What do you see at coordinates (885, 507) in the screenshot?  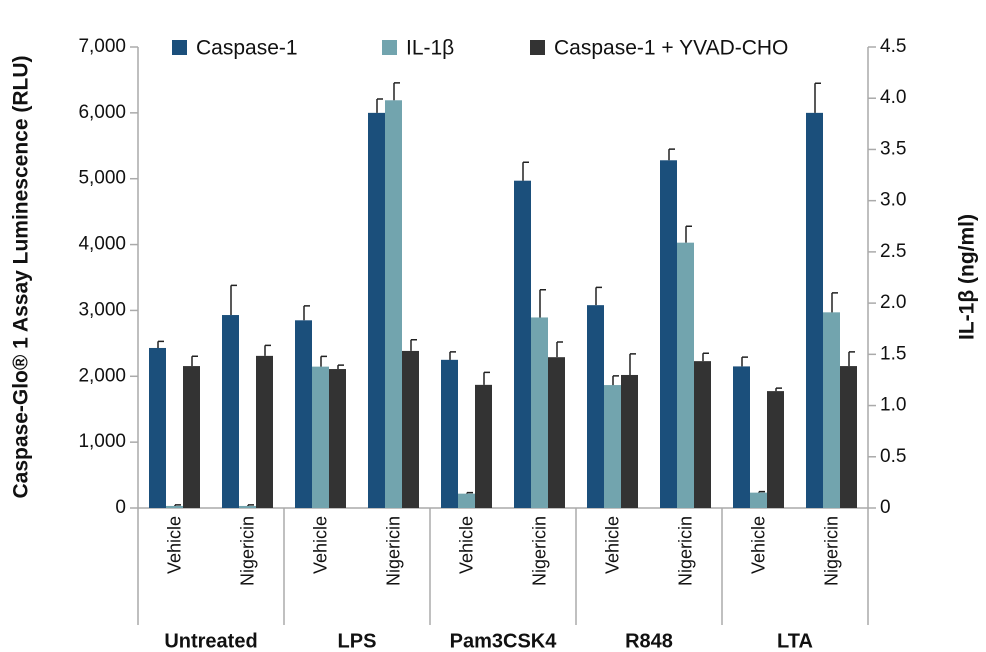 I see `y2-tick-label: 0` at bounding box center [885, 507].